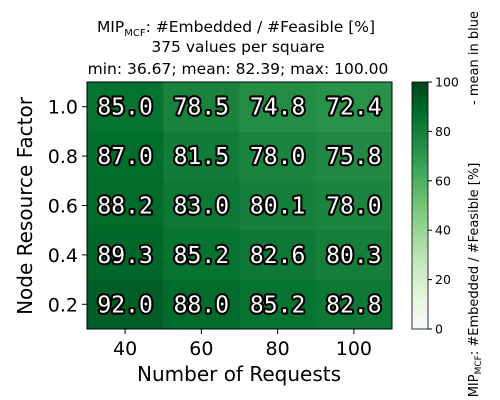  What do you see at coordinates (25, 205) in the screenshot?
I see `y-axis-label: Node Resource Factor` at bounding box center [25, 205].